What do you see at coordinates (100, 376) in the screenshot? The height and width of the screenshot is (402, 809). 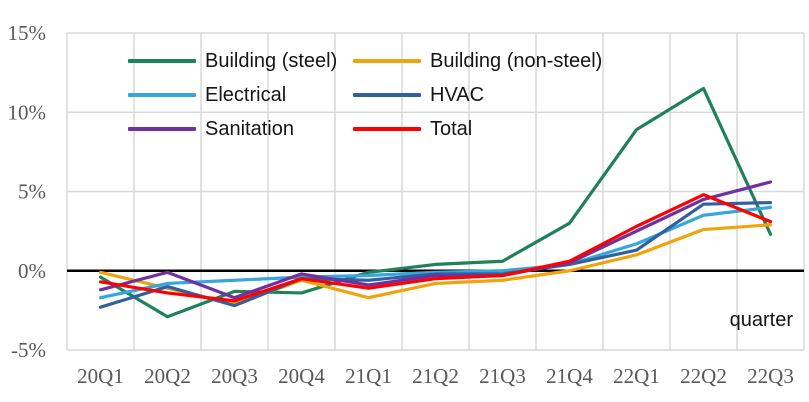 I see `x-tick-label: 20Q1` at bounding box center [100, 376].